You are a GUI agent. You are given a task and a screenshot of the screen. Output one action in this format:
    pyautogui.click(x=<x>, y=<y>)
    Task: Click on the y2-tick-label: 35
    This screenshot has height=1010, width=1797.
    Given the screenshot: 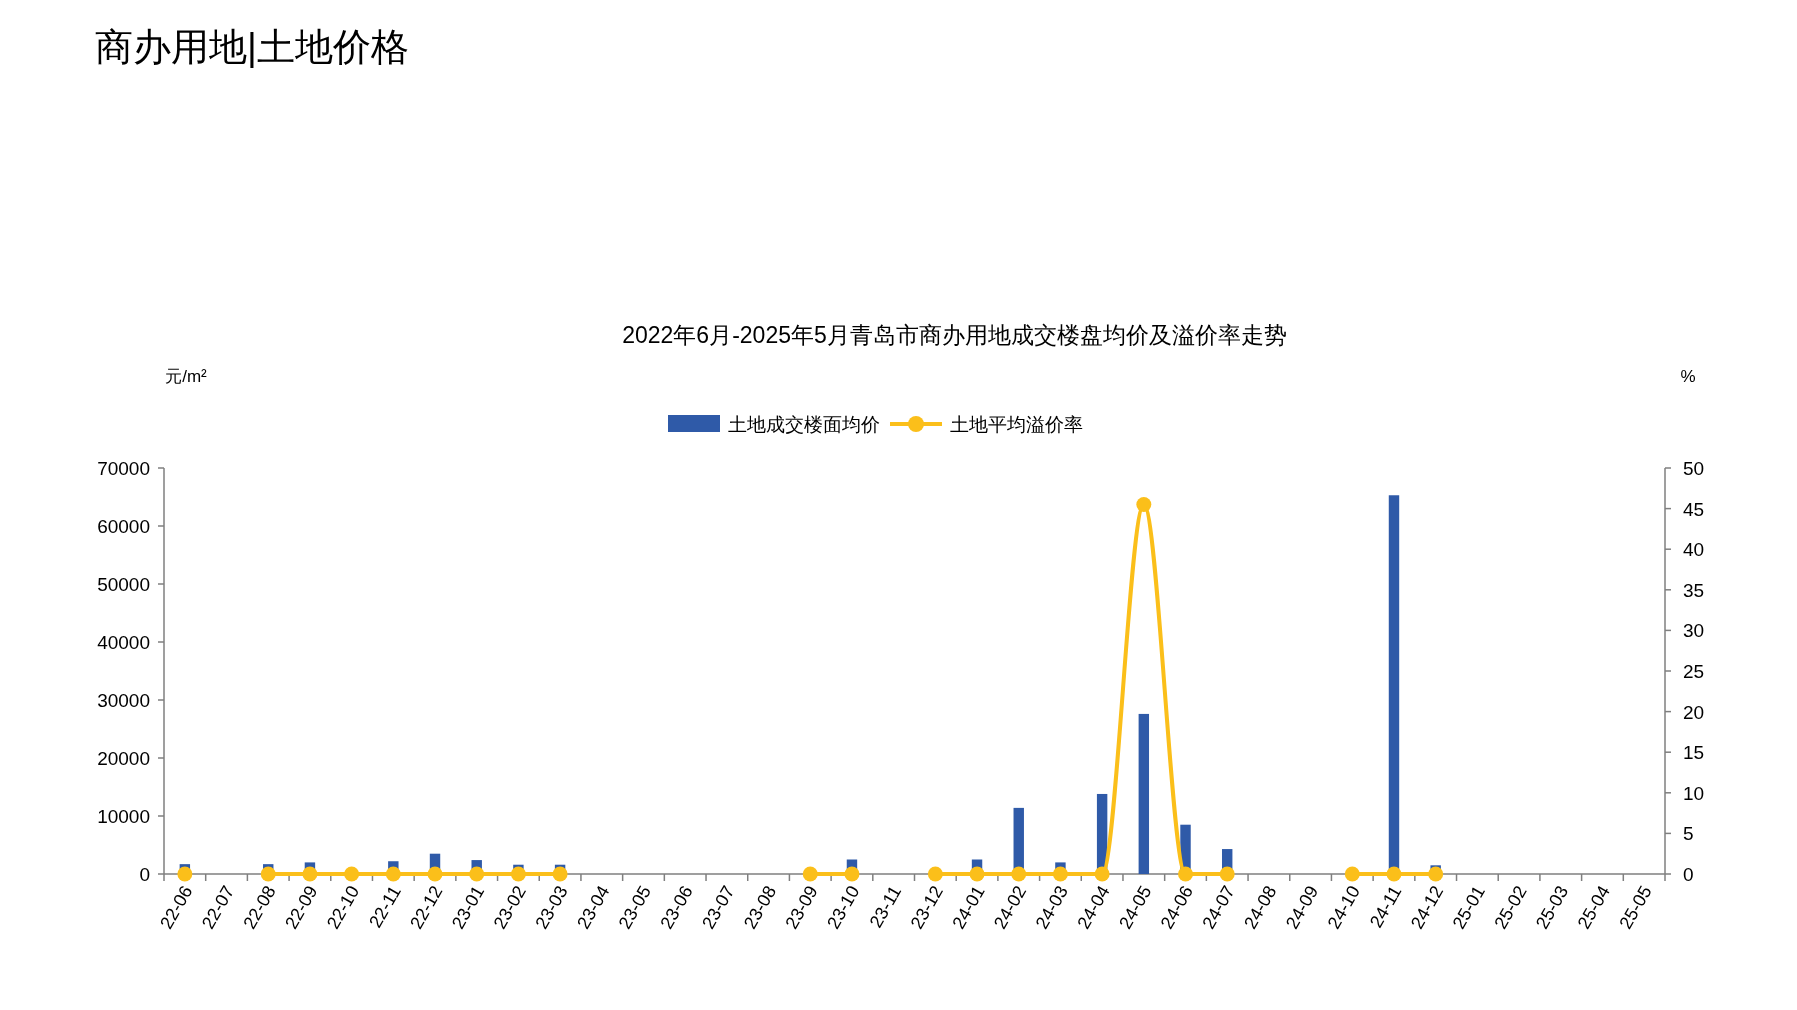 What is the action you would take?
    pyautogui.click(x=1694, y=590)
    